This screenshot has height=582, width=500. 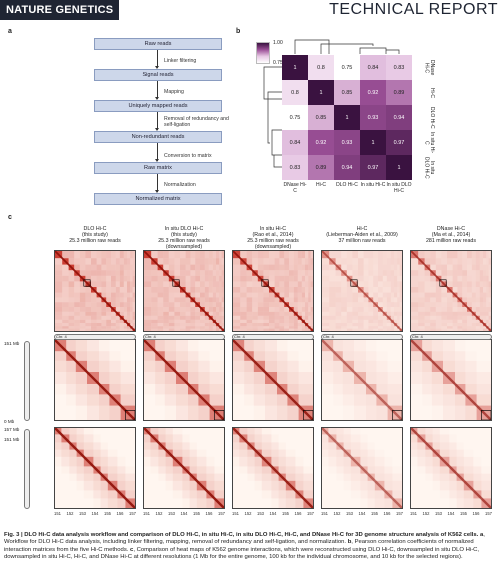 I want to click on colorbar-max-label: 1.00, so click(x=278, y=43).